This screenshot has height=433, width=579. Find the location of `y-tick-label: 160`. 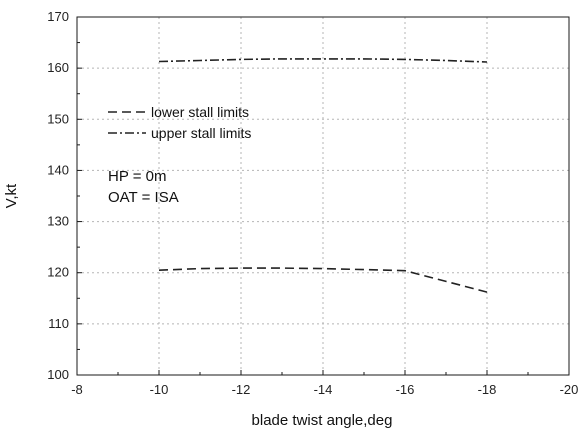

y-tick-label: 160 is located at coordinates (58, 67).